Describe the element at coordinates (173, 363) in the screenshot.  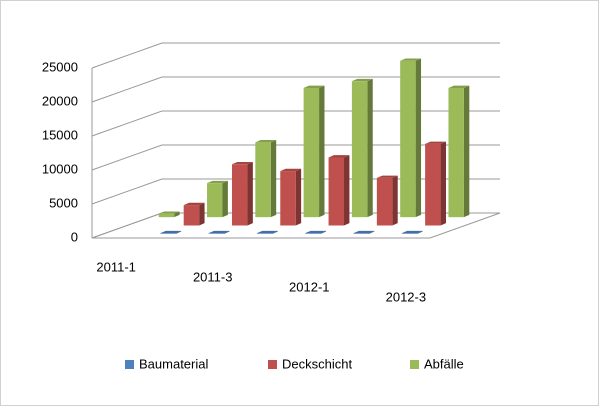
I see `legend-label: Baumaterial` at that location.